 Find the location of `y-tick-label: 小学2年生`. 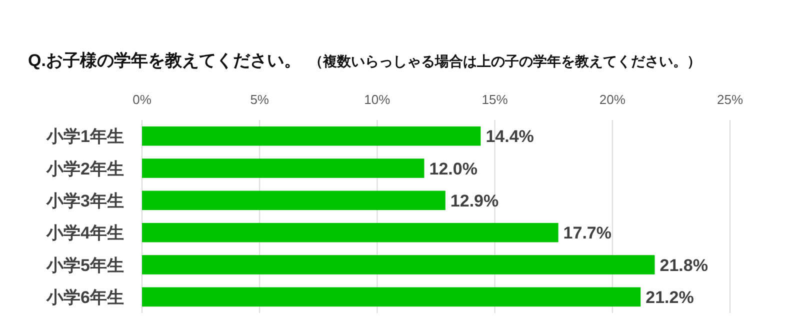

y-tick-label: 小学2年生 is located at coordinates (85, 168).